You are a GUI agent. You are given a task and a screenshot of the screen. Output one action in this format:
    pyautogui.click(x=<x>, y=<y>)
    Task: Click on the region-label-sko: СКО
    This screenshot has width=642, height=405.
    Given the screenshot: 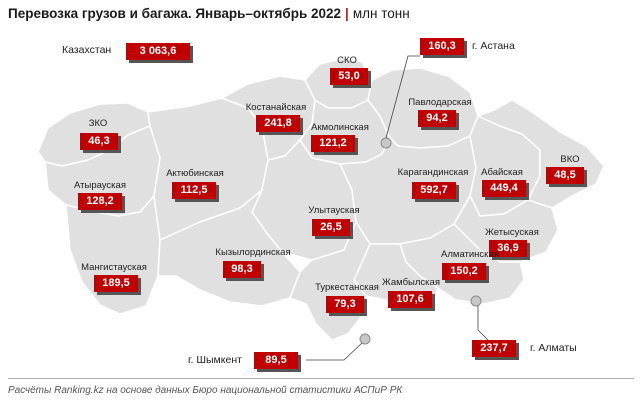 What is the action you would take?
    pyautogui.click(x=347, y=60)
    